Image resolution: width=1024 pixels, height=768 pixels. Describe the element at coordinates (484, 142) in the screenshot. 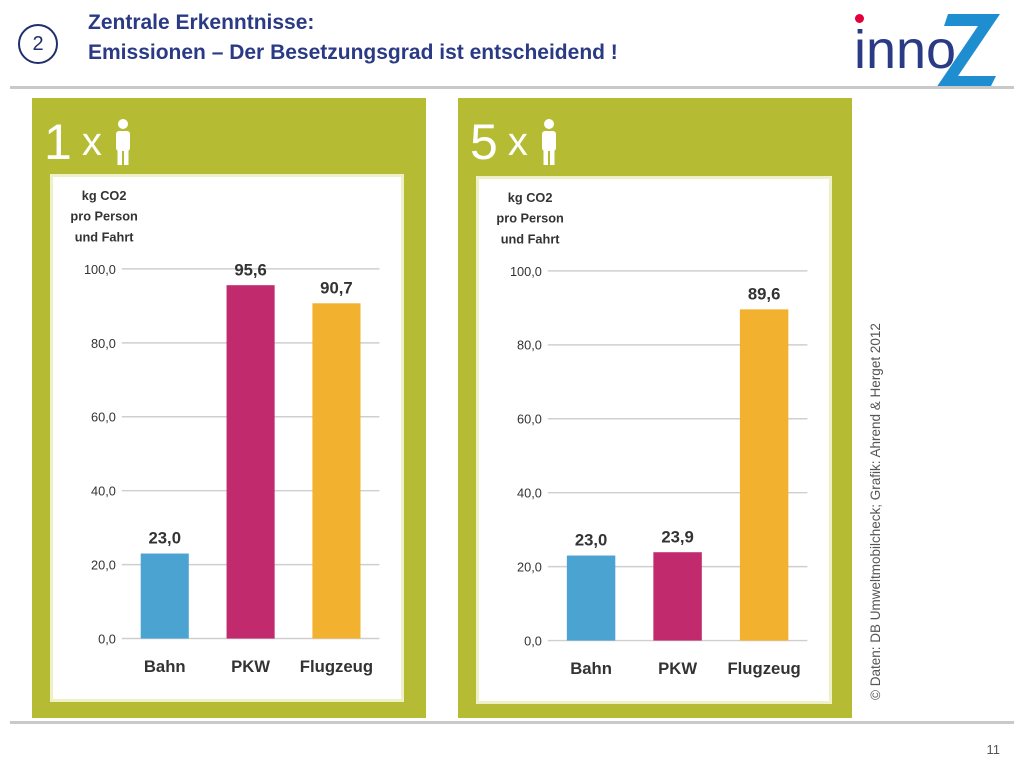

I see `occupancy-number: 5` at that location.